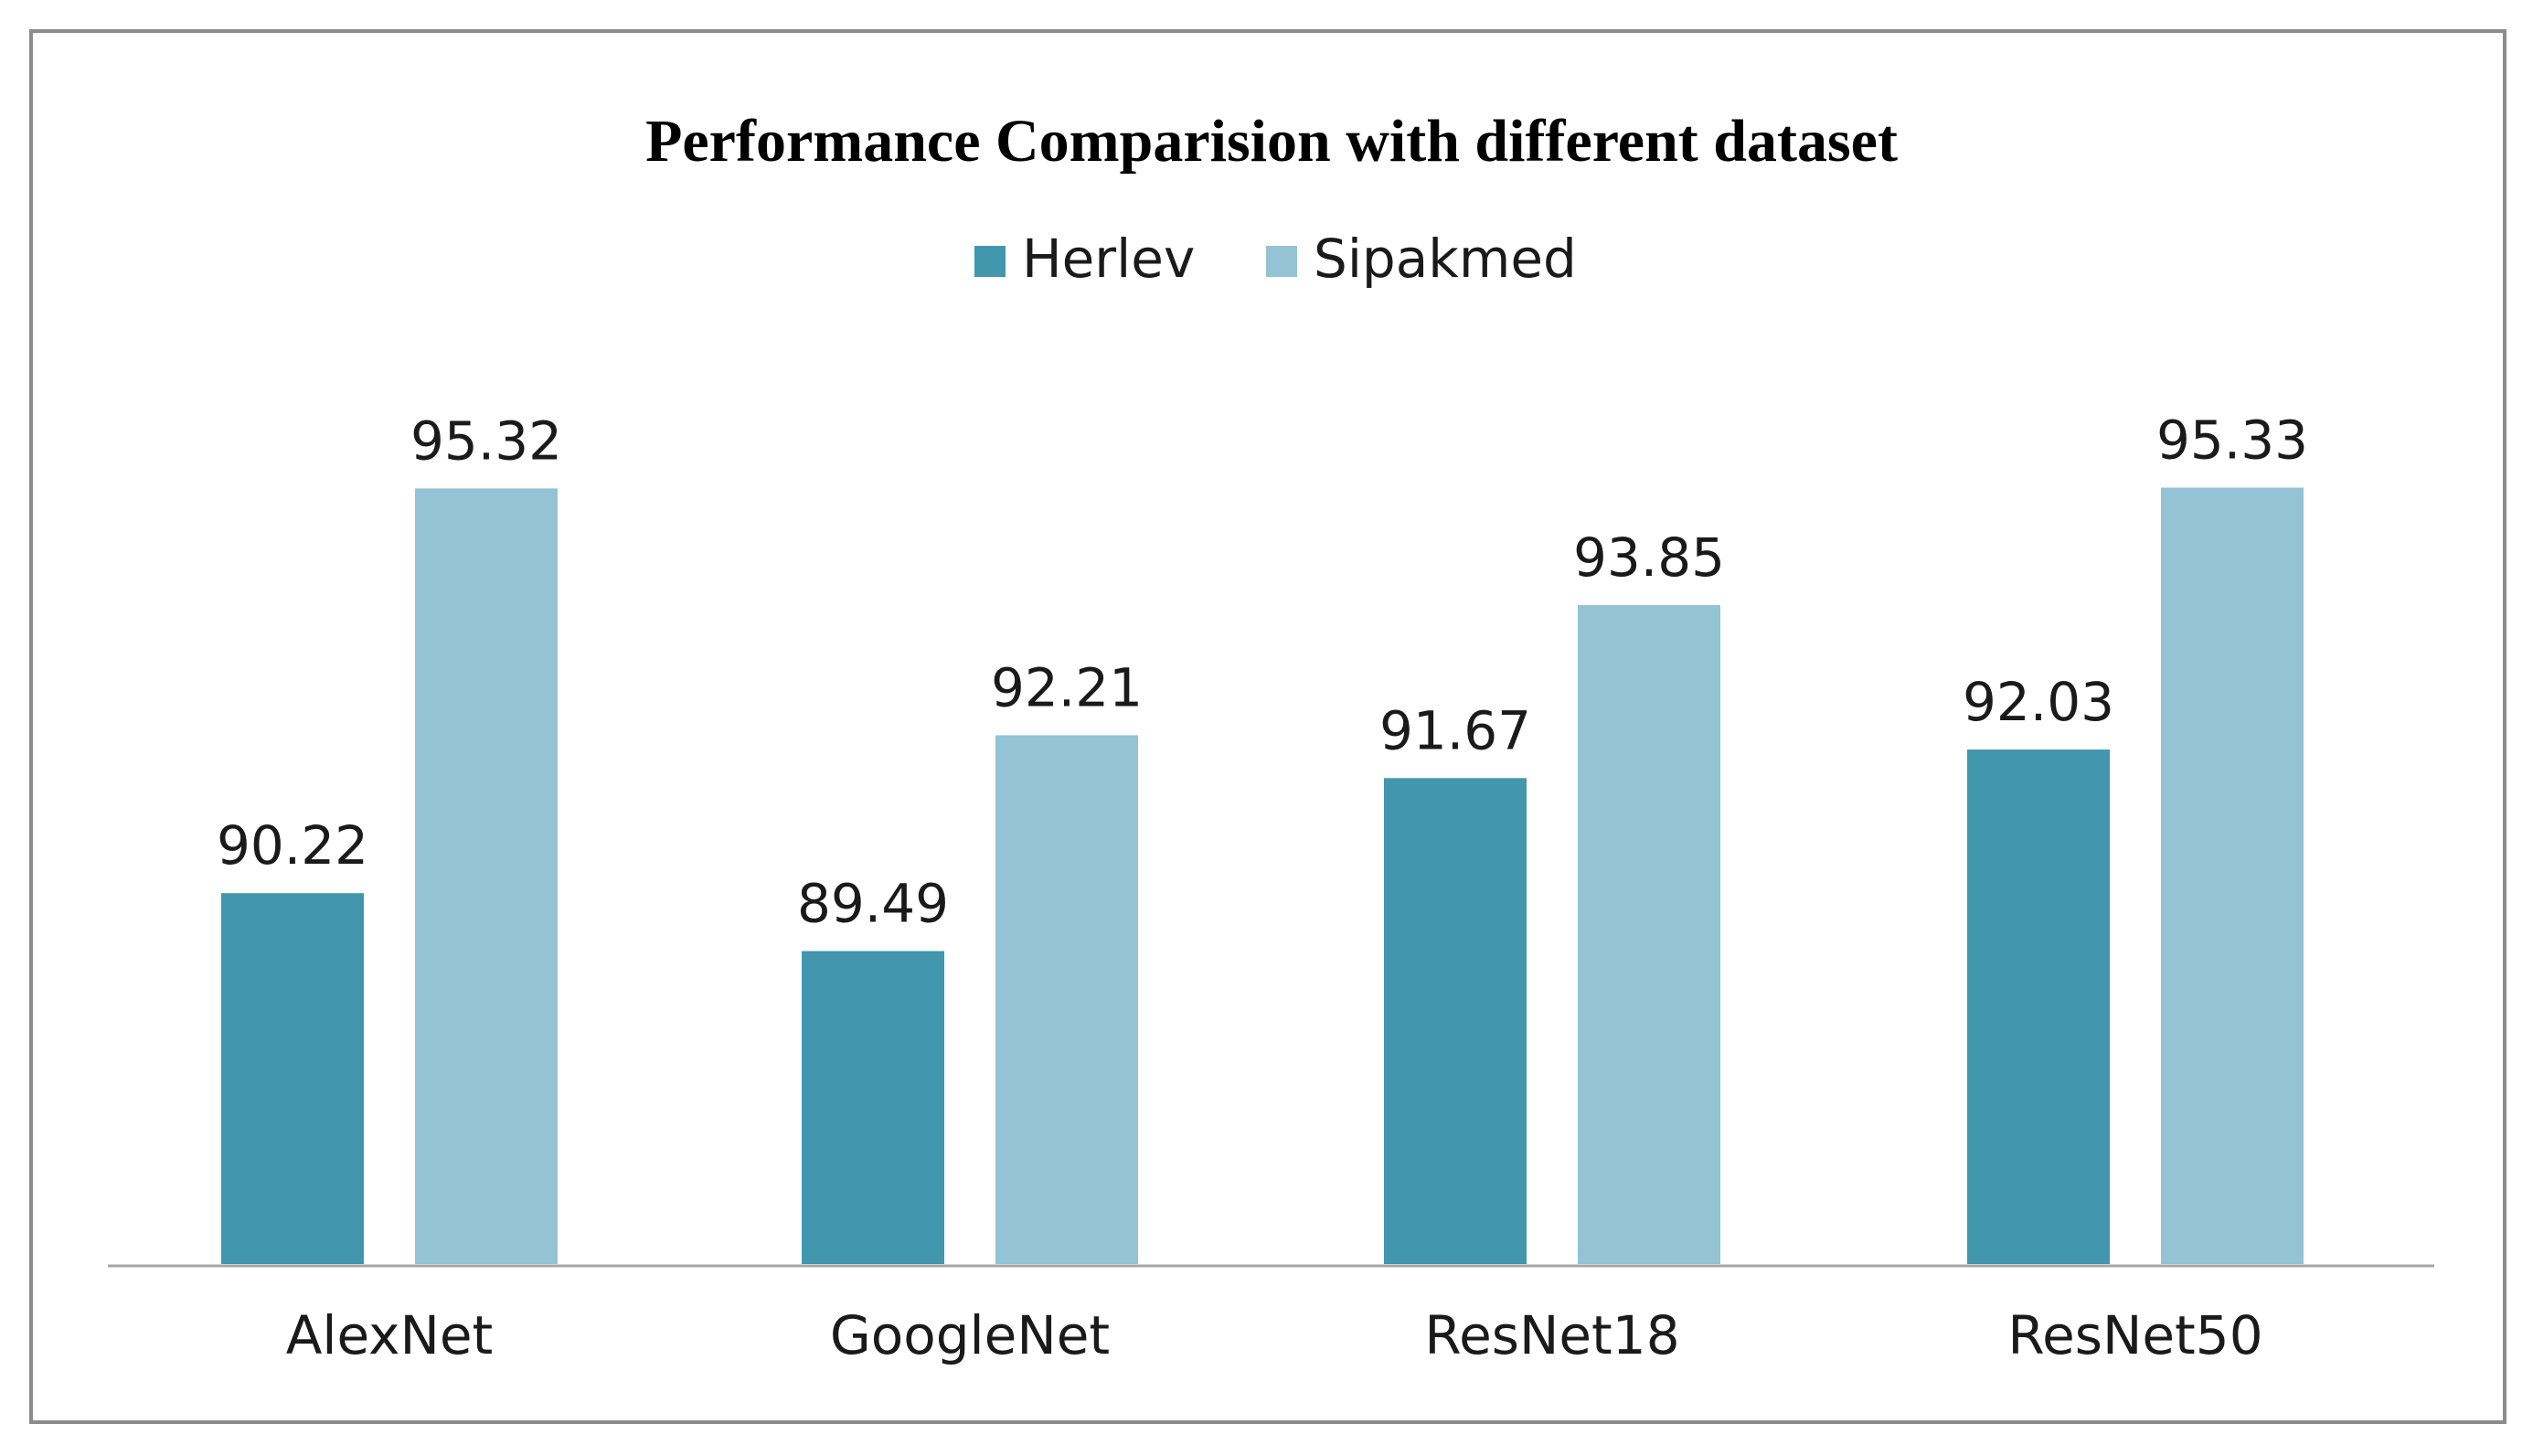  Describe the element at coordinates (2232, 441) in the screenshot. I see `value-label-sipakmed-resnet50: 95.33` at that location.